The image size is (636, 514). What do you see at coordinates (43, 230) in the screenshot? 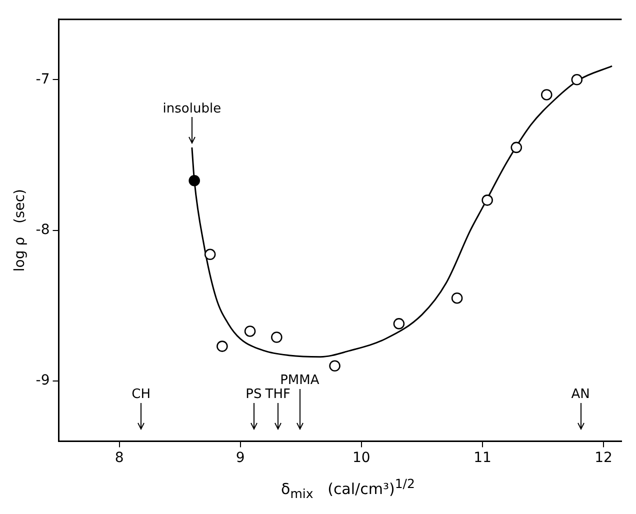
I see `y-tick-label: -8` at bounding box center [43, 230].